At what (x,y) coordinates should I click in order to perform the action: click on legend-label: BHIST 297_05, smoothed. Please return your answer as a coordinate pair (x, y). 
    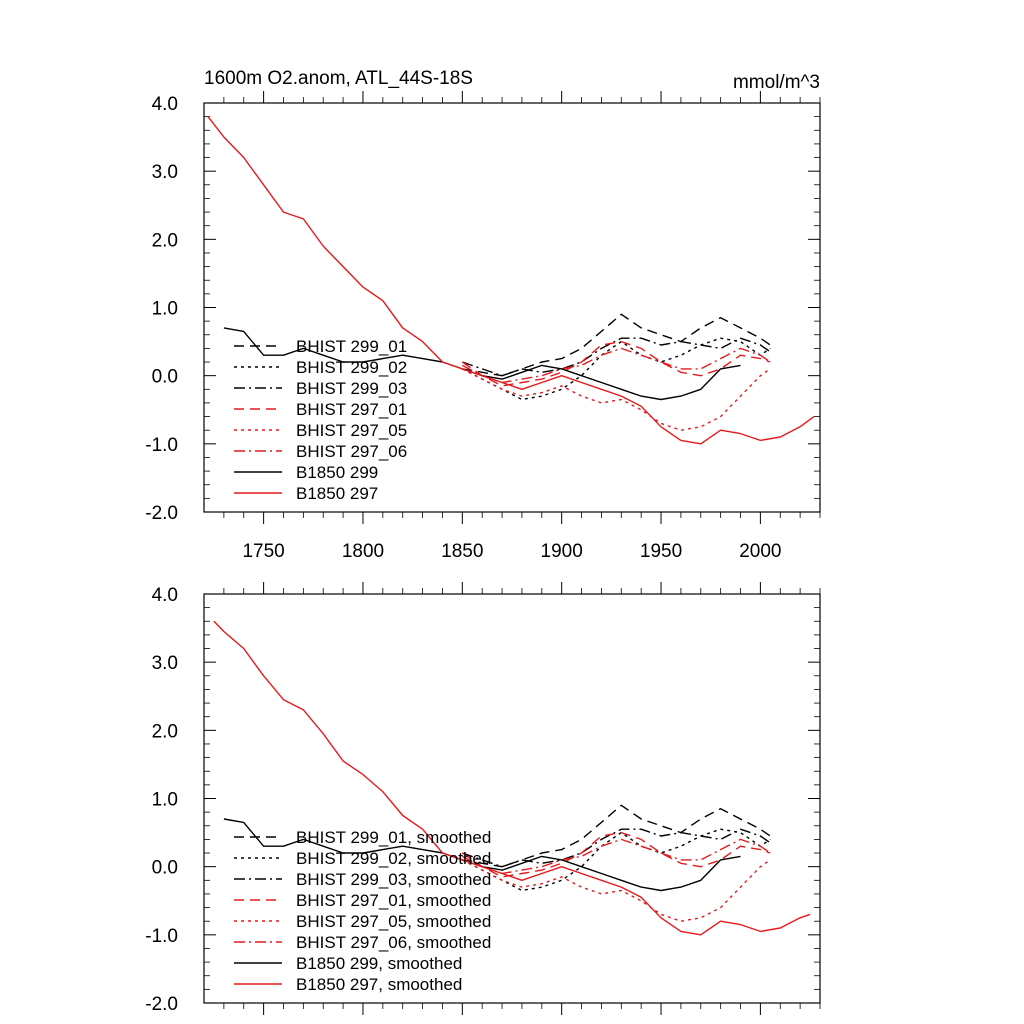
    Looking at the image, I should click on (393, 921).